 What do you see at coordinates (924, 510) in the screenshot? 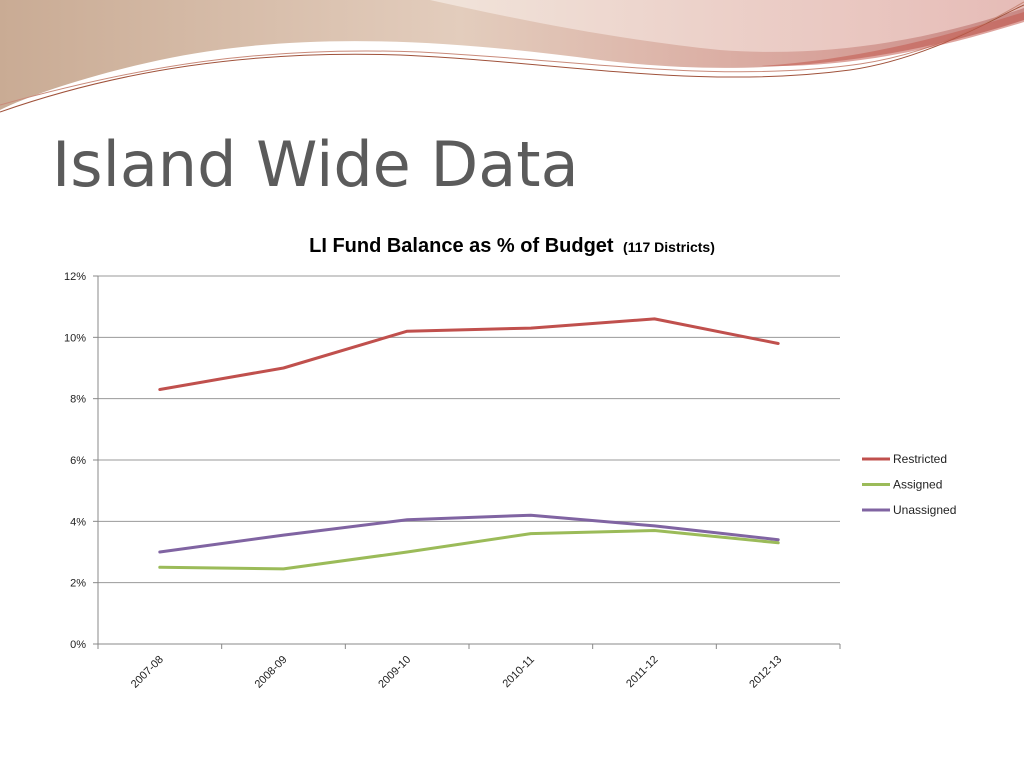
I see `legend-label-unassigned: Unassigned` at bounding box center [924, 510].